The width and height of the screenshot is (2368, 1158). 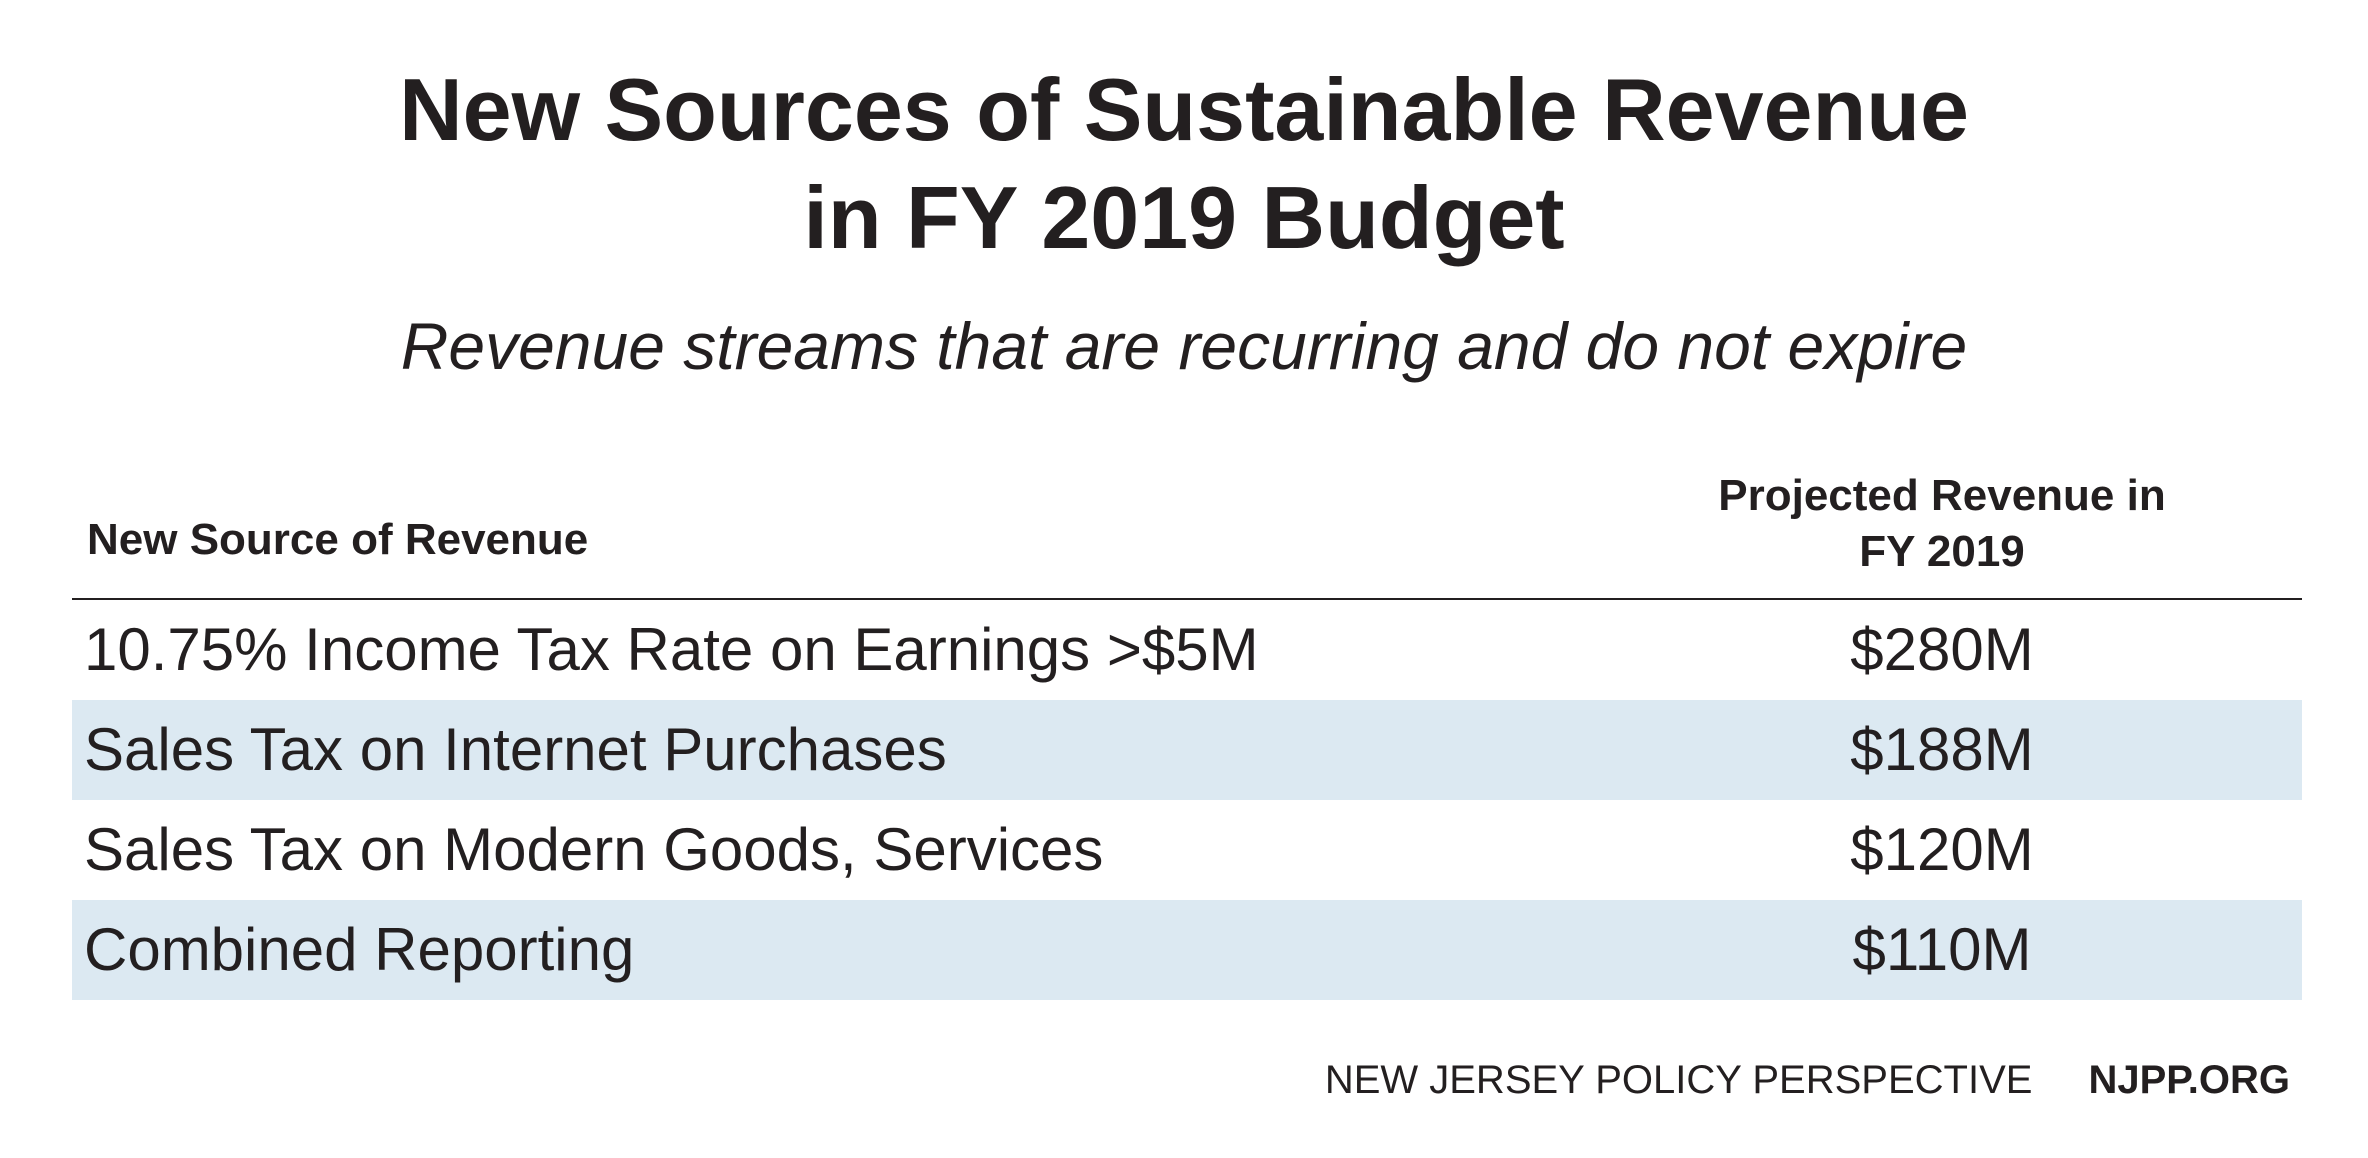 I want to click on table-row: Sales Tax on Internet Purchases $188M, so click(x=1187, y=750).